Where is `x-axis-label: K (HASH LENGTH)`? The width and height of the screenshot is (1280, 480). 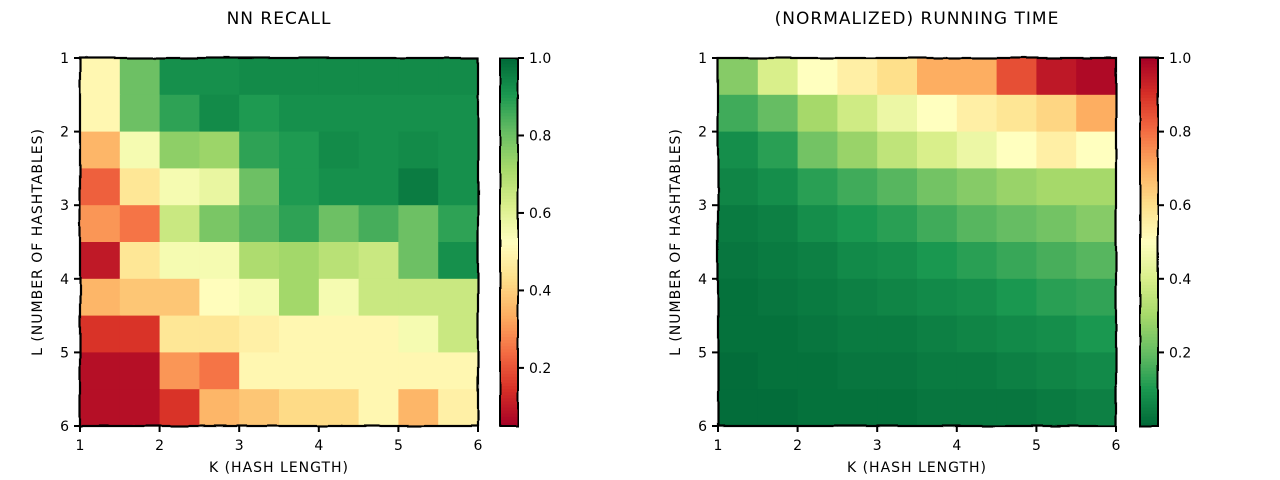 x-axis-label: K (HASH LENGTH) is located at coordinates (279, 468).